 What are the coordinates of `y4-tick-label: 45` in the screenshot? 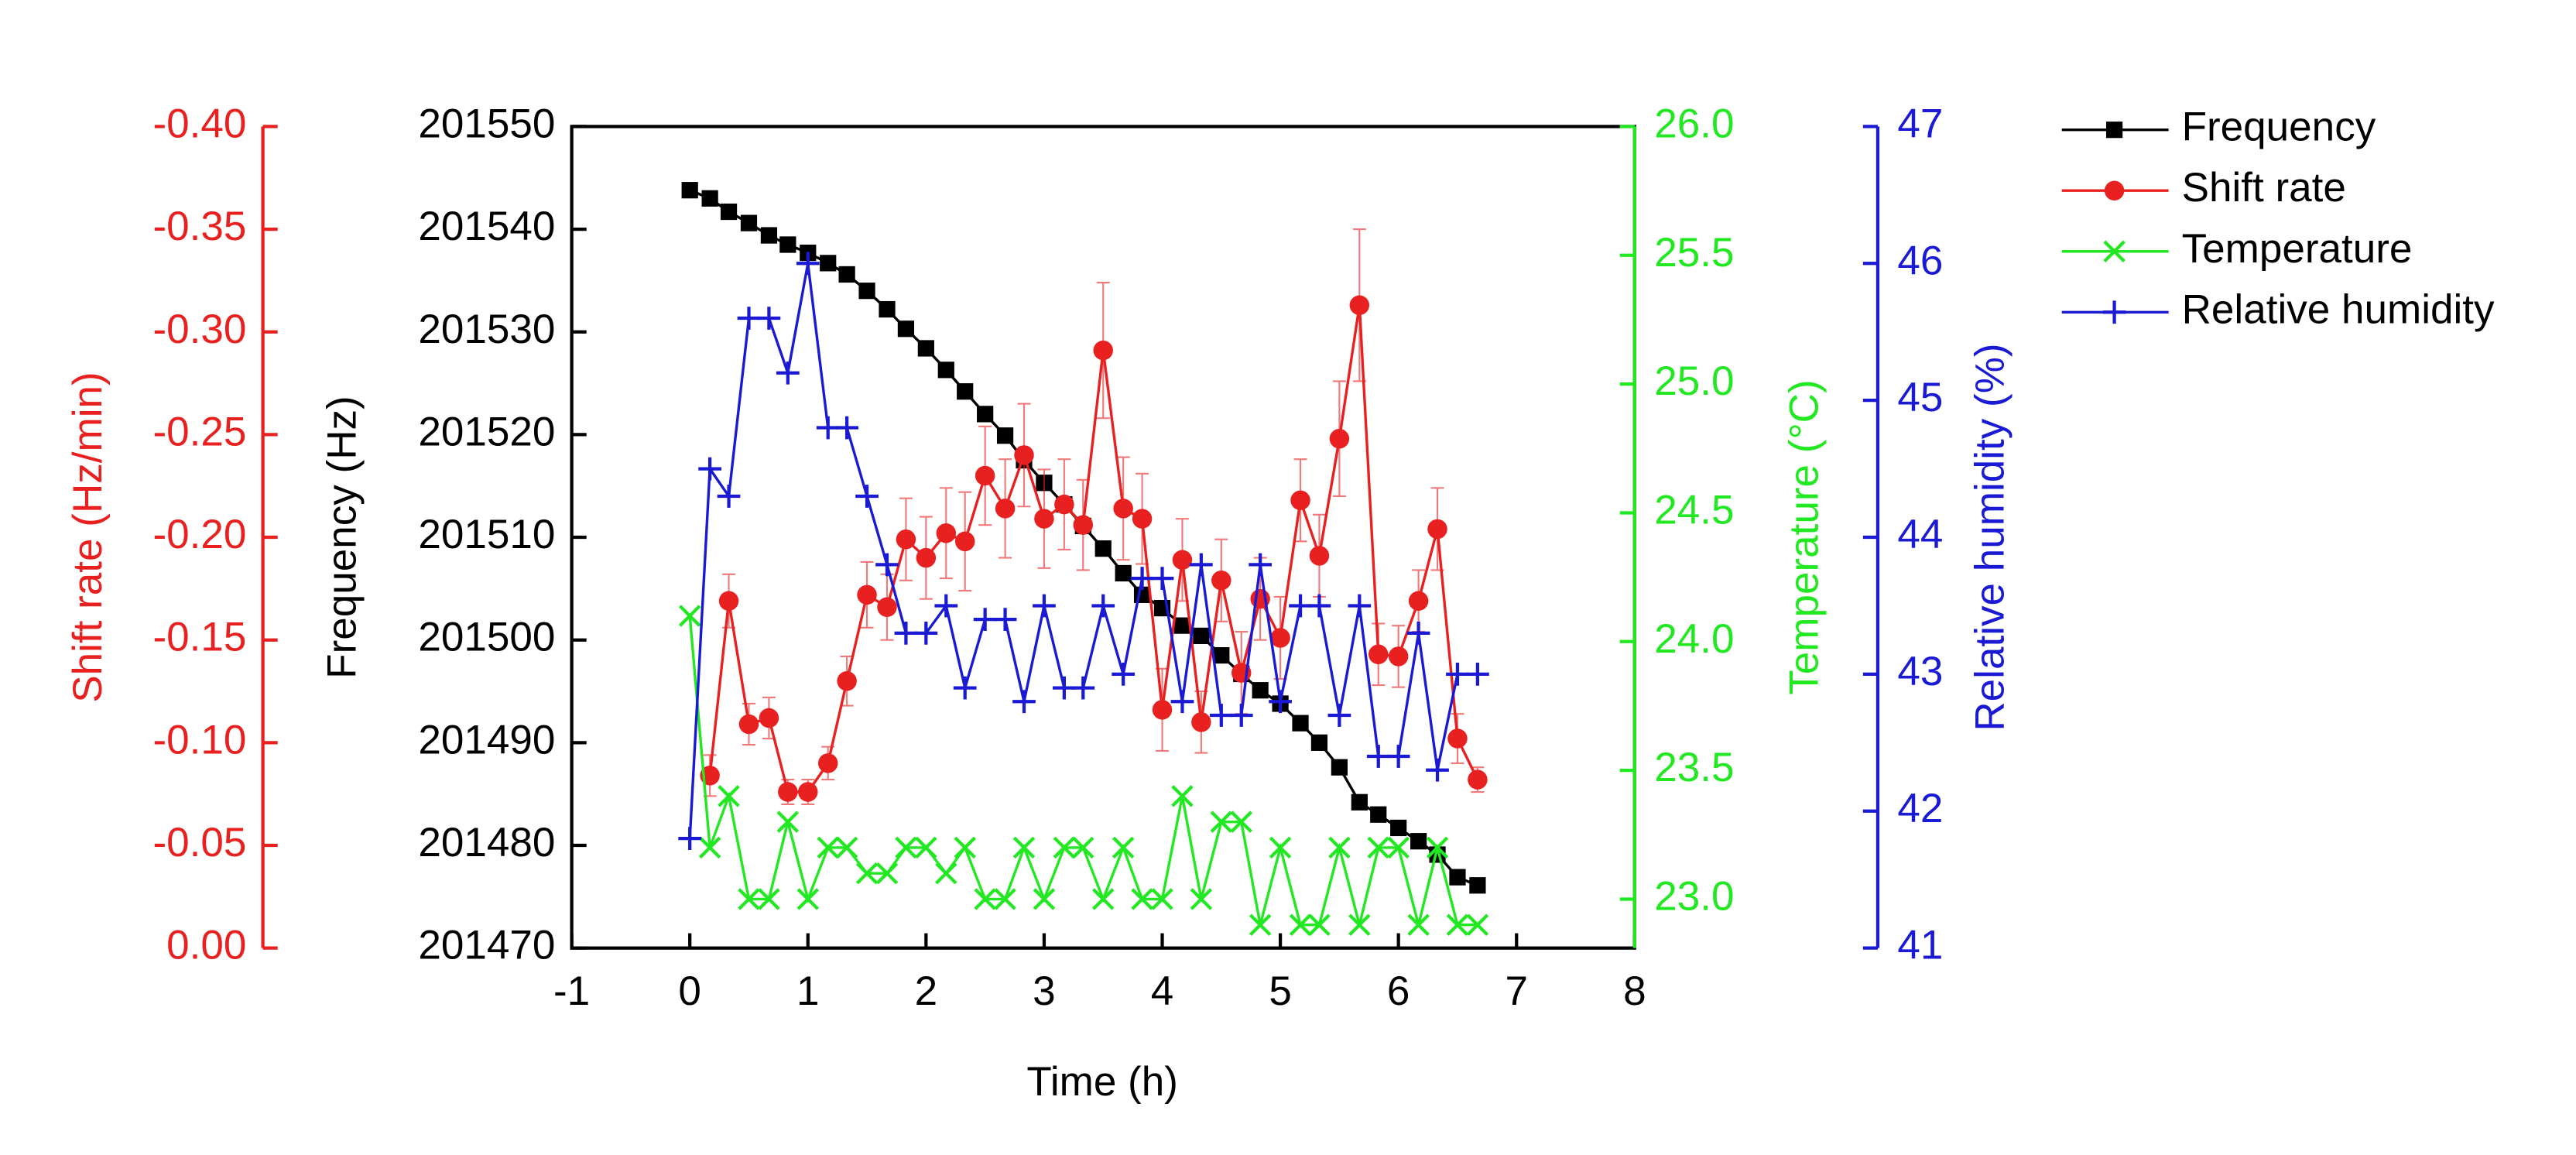 It's located at (1920, 397).